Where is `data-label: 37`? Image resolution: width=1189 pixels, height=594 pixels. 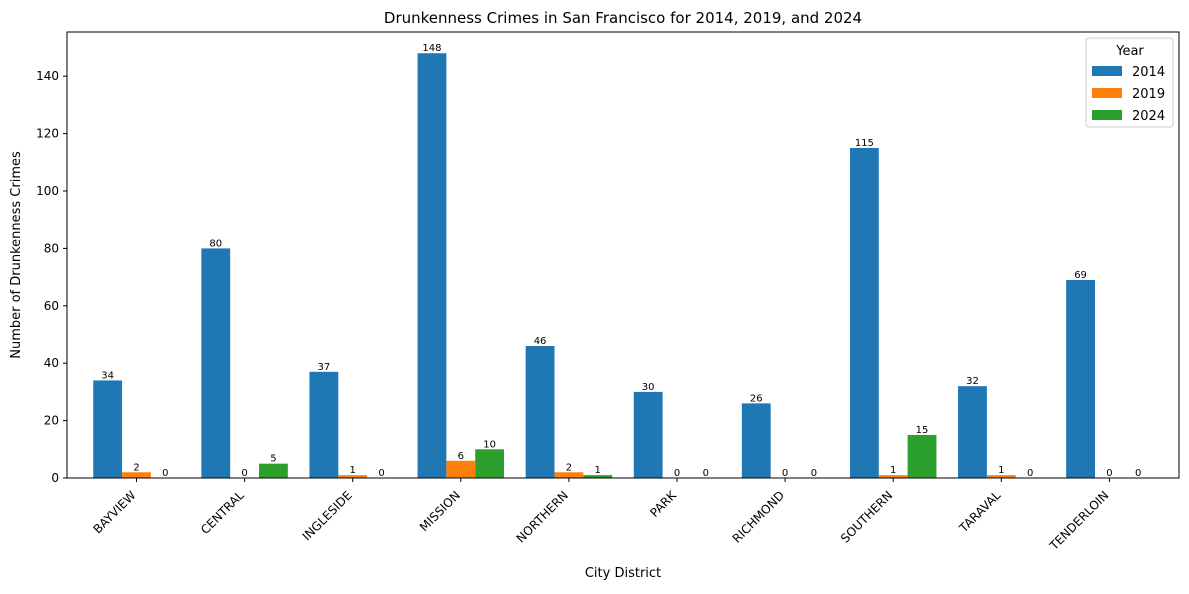 data-label: 37 is located at coordinates (324, 367).